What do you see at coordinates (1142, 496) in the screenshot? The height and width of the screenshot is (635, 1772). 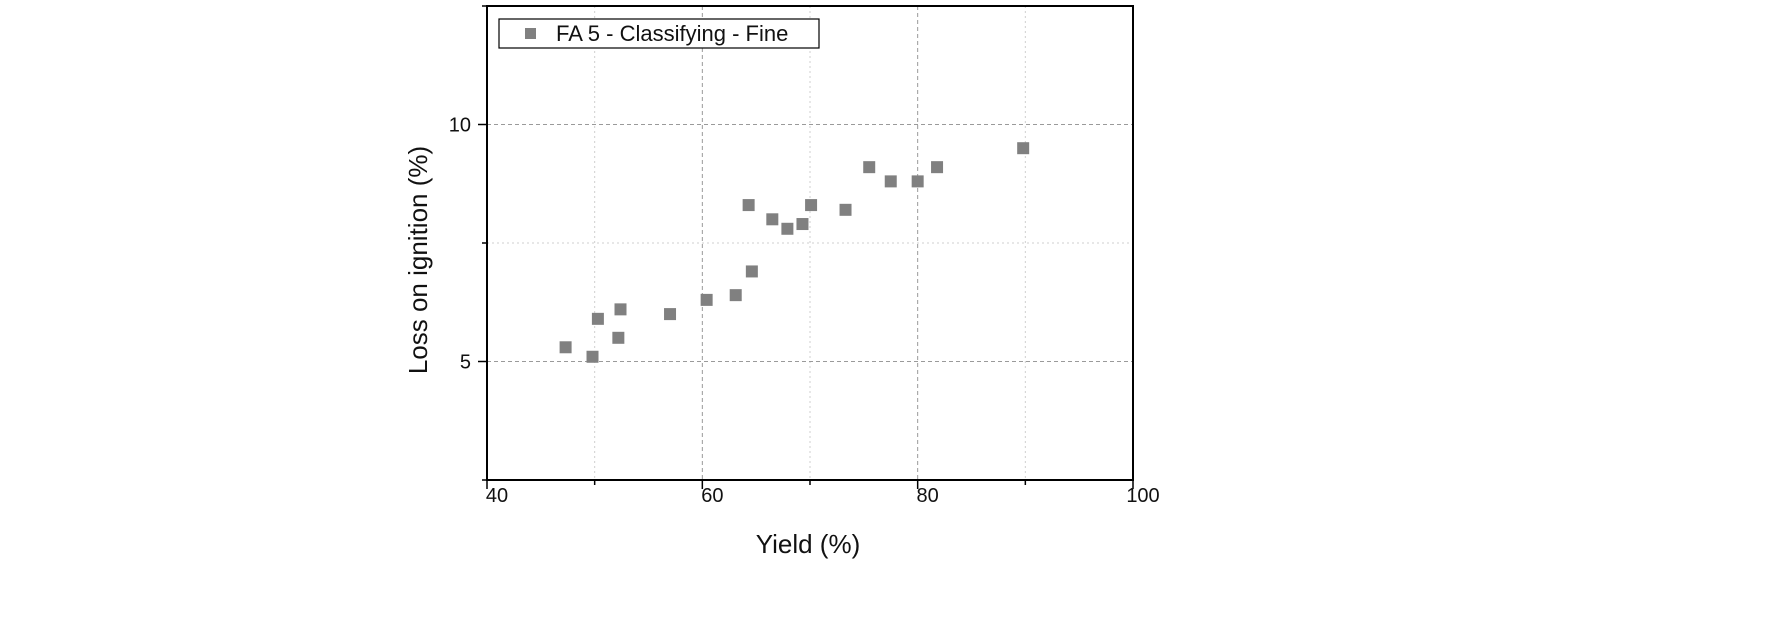 I see `x-tick-label: 100` at bounding box center [1142, 496].